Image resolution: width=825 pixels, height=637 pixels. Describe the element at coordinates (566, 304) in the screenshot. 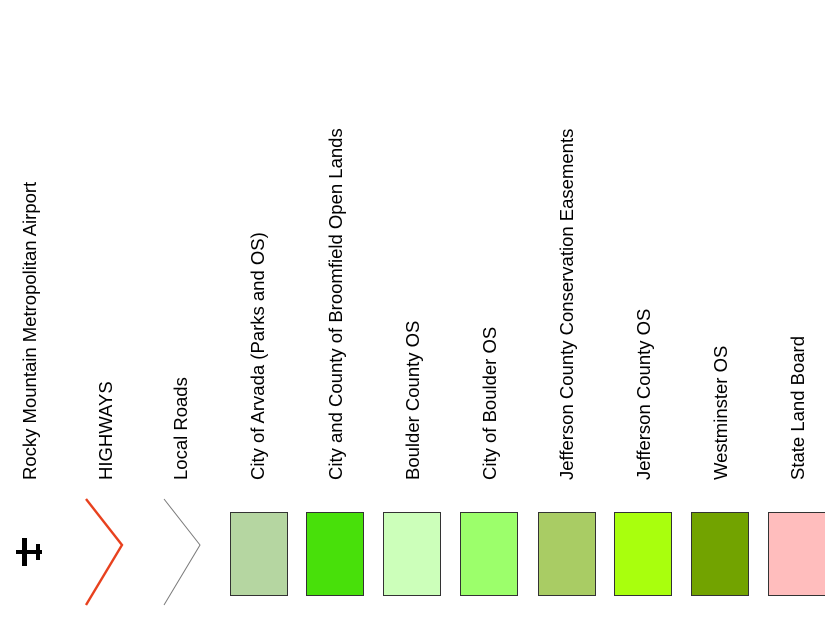

I see `legend-label-jefferson-easements: Jefferson County Conservation Easements` at that location.